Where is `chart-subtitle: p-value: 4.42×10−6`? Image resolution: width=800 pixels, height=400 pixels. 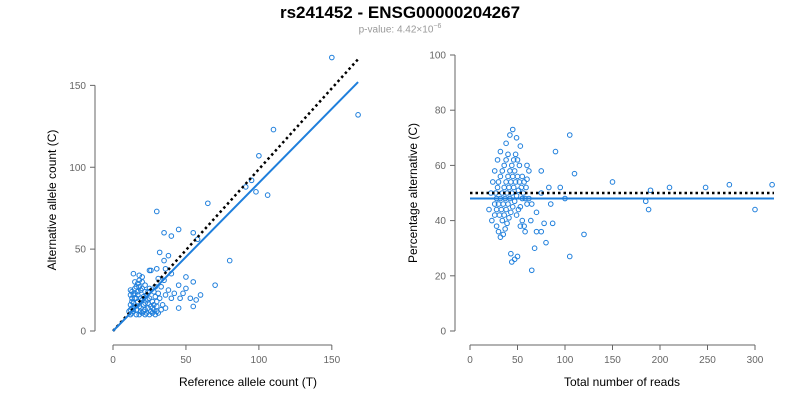 chart-subtitle: p-value: 4.42×10−6 is located at coordinates (400, 29).